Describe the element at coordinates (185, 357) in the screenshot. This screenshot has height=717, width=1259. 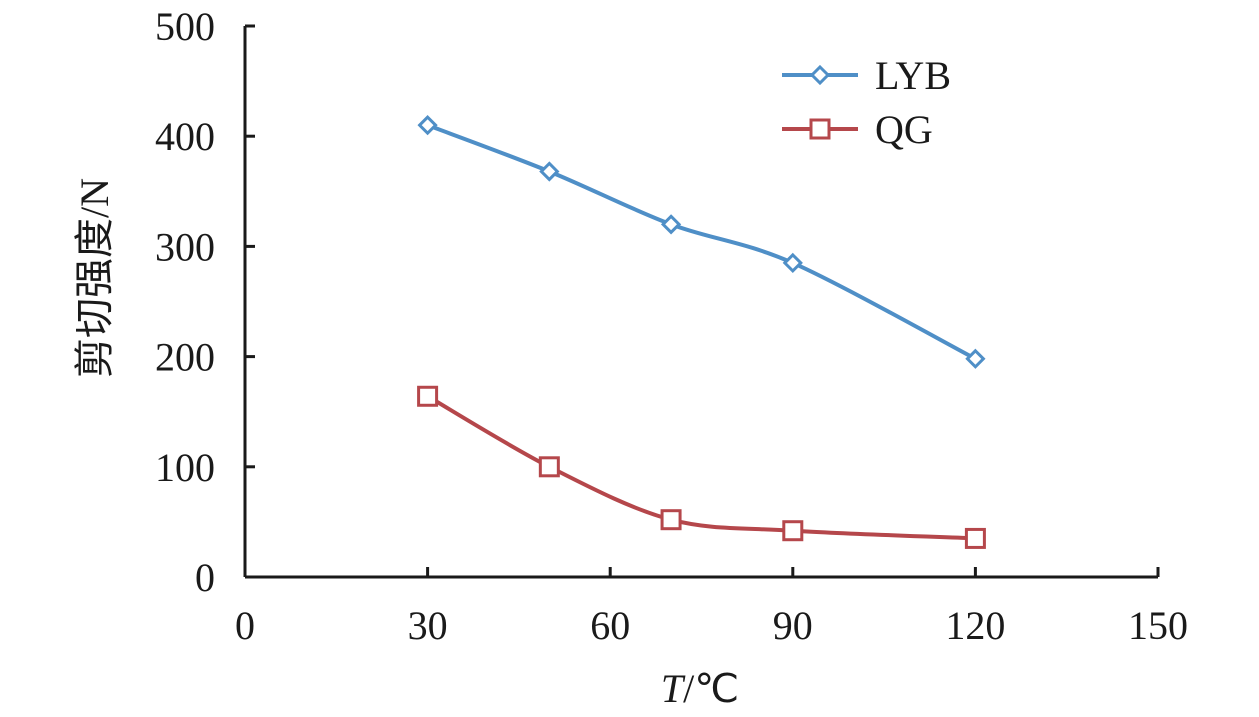
I see `y-tick-label: 200` at that location.